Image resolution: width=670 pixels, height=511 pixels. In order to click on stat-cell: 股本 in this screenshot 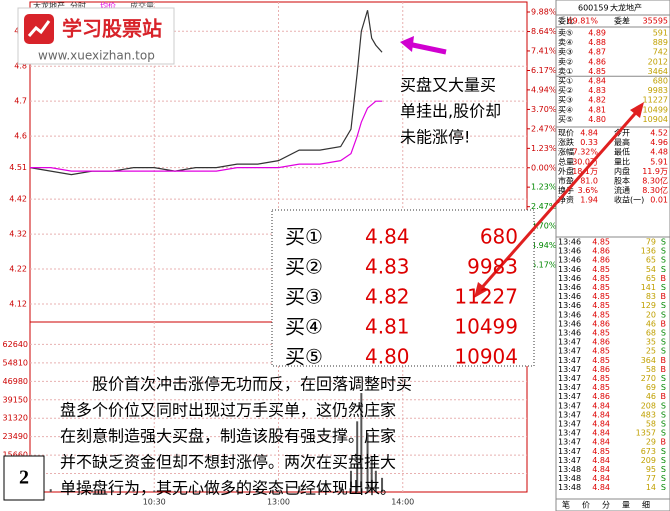, I will do `click(622, 181)`.